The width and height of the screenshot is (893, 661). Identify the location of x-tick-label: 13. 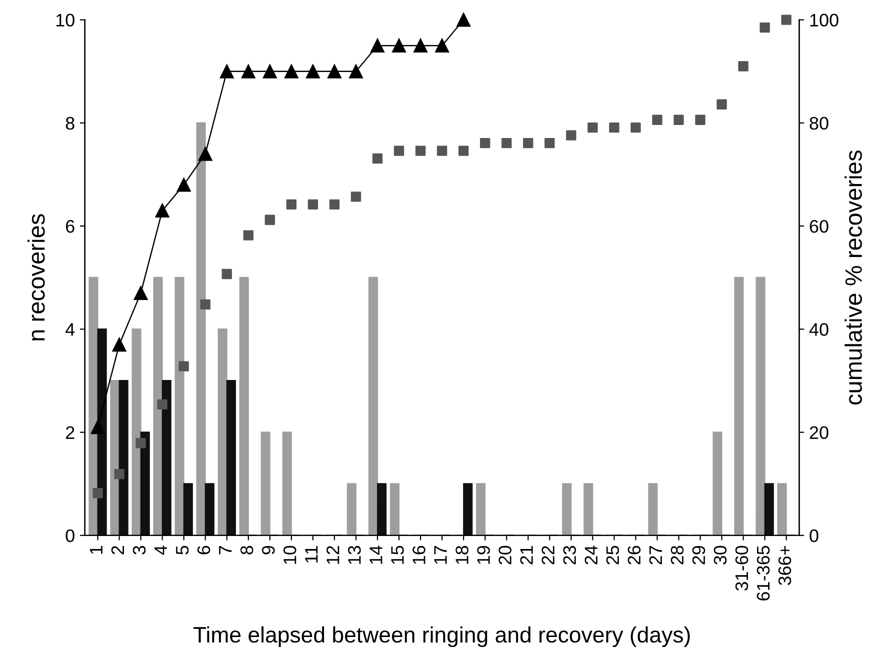
(354, 555).